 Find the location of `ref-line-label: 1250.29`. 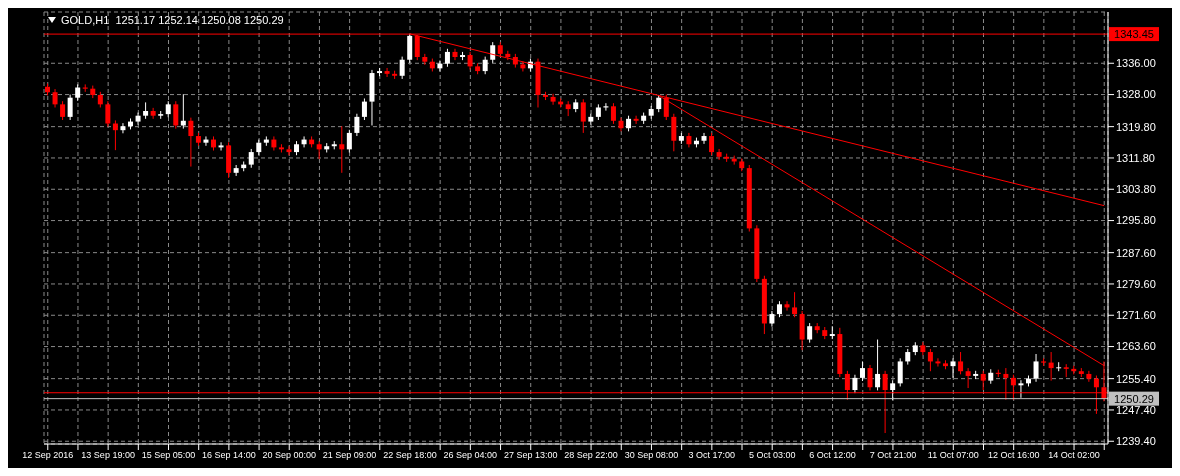

ref-line-label: 1250.29 is located at coordinates (1134, 398).